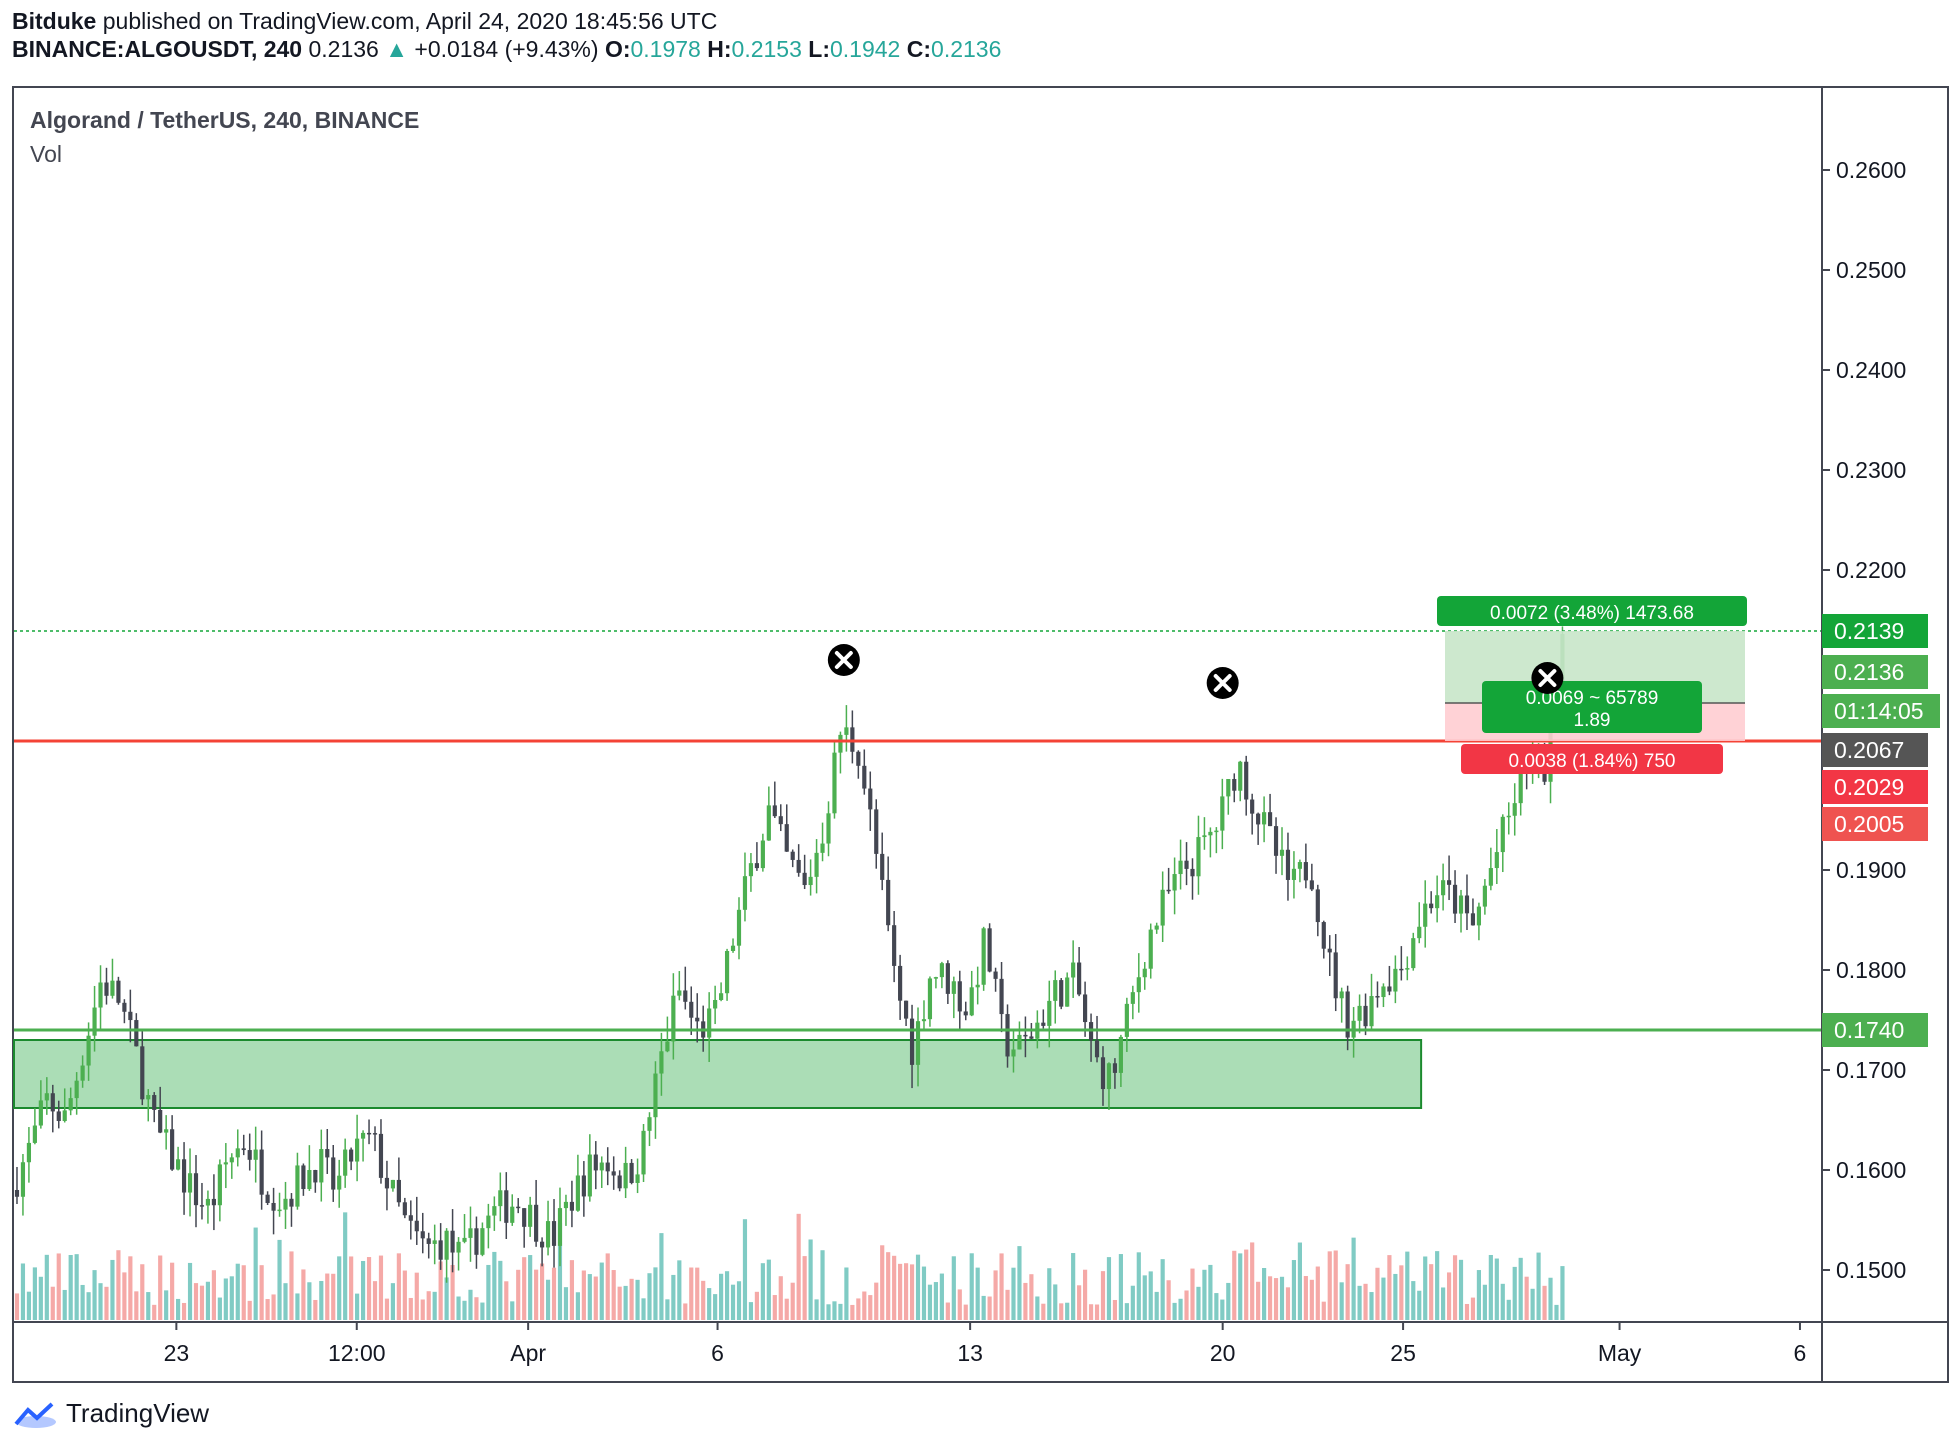  Describe the element at coordinates (1592, 707) in the screenshot. I see `risk-reward-label-box` at that location.